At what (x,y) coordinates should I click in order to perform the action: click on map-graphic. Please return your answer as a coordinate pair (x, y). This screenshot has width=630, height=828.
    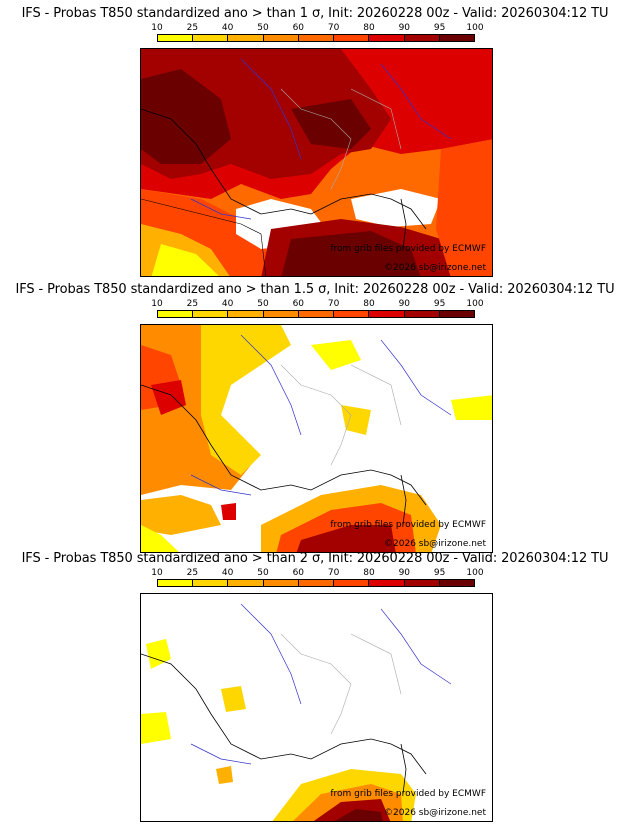
    Looking at the image, I should click on (296, 712).